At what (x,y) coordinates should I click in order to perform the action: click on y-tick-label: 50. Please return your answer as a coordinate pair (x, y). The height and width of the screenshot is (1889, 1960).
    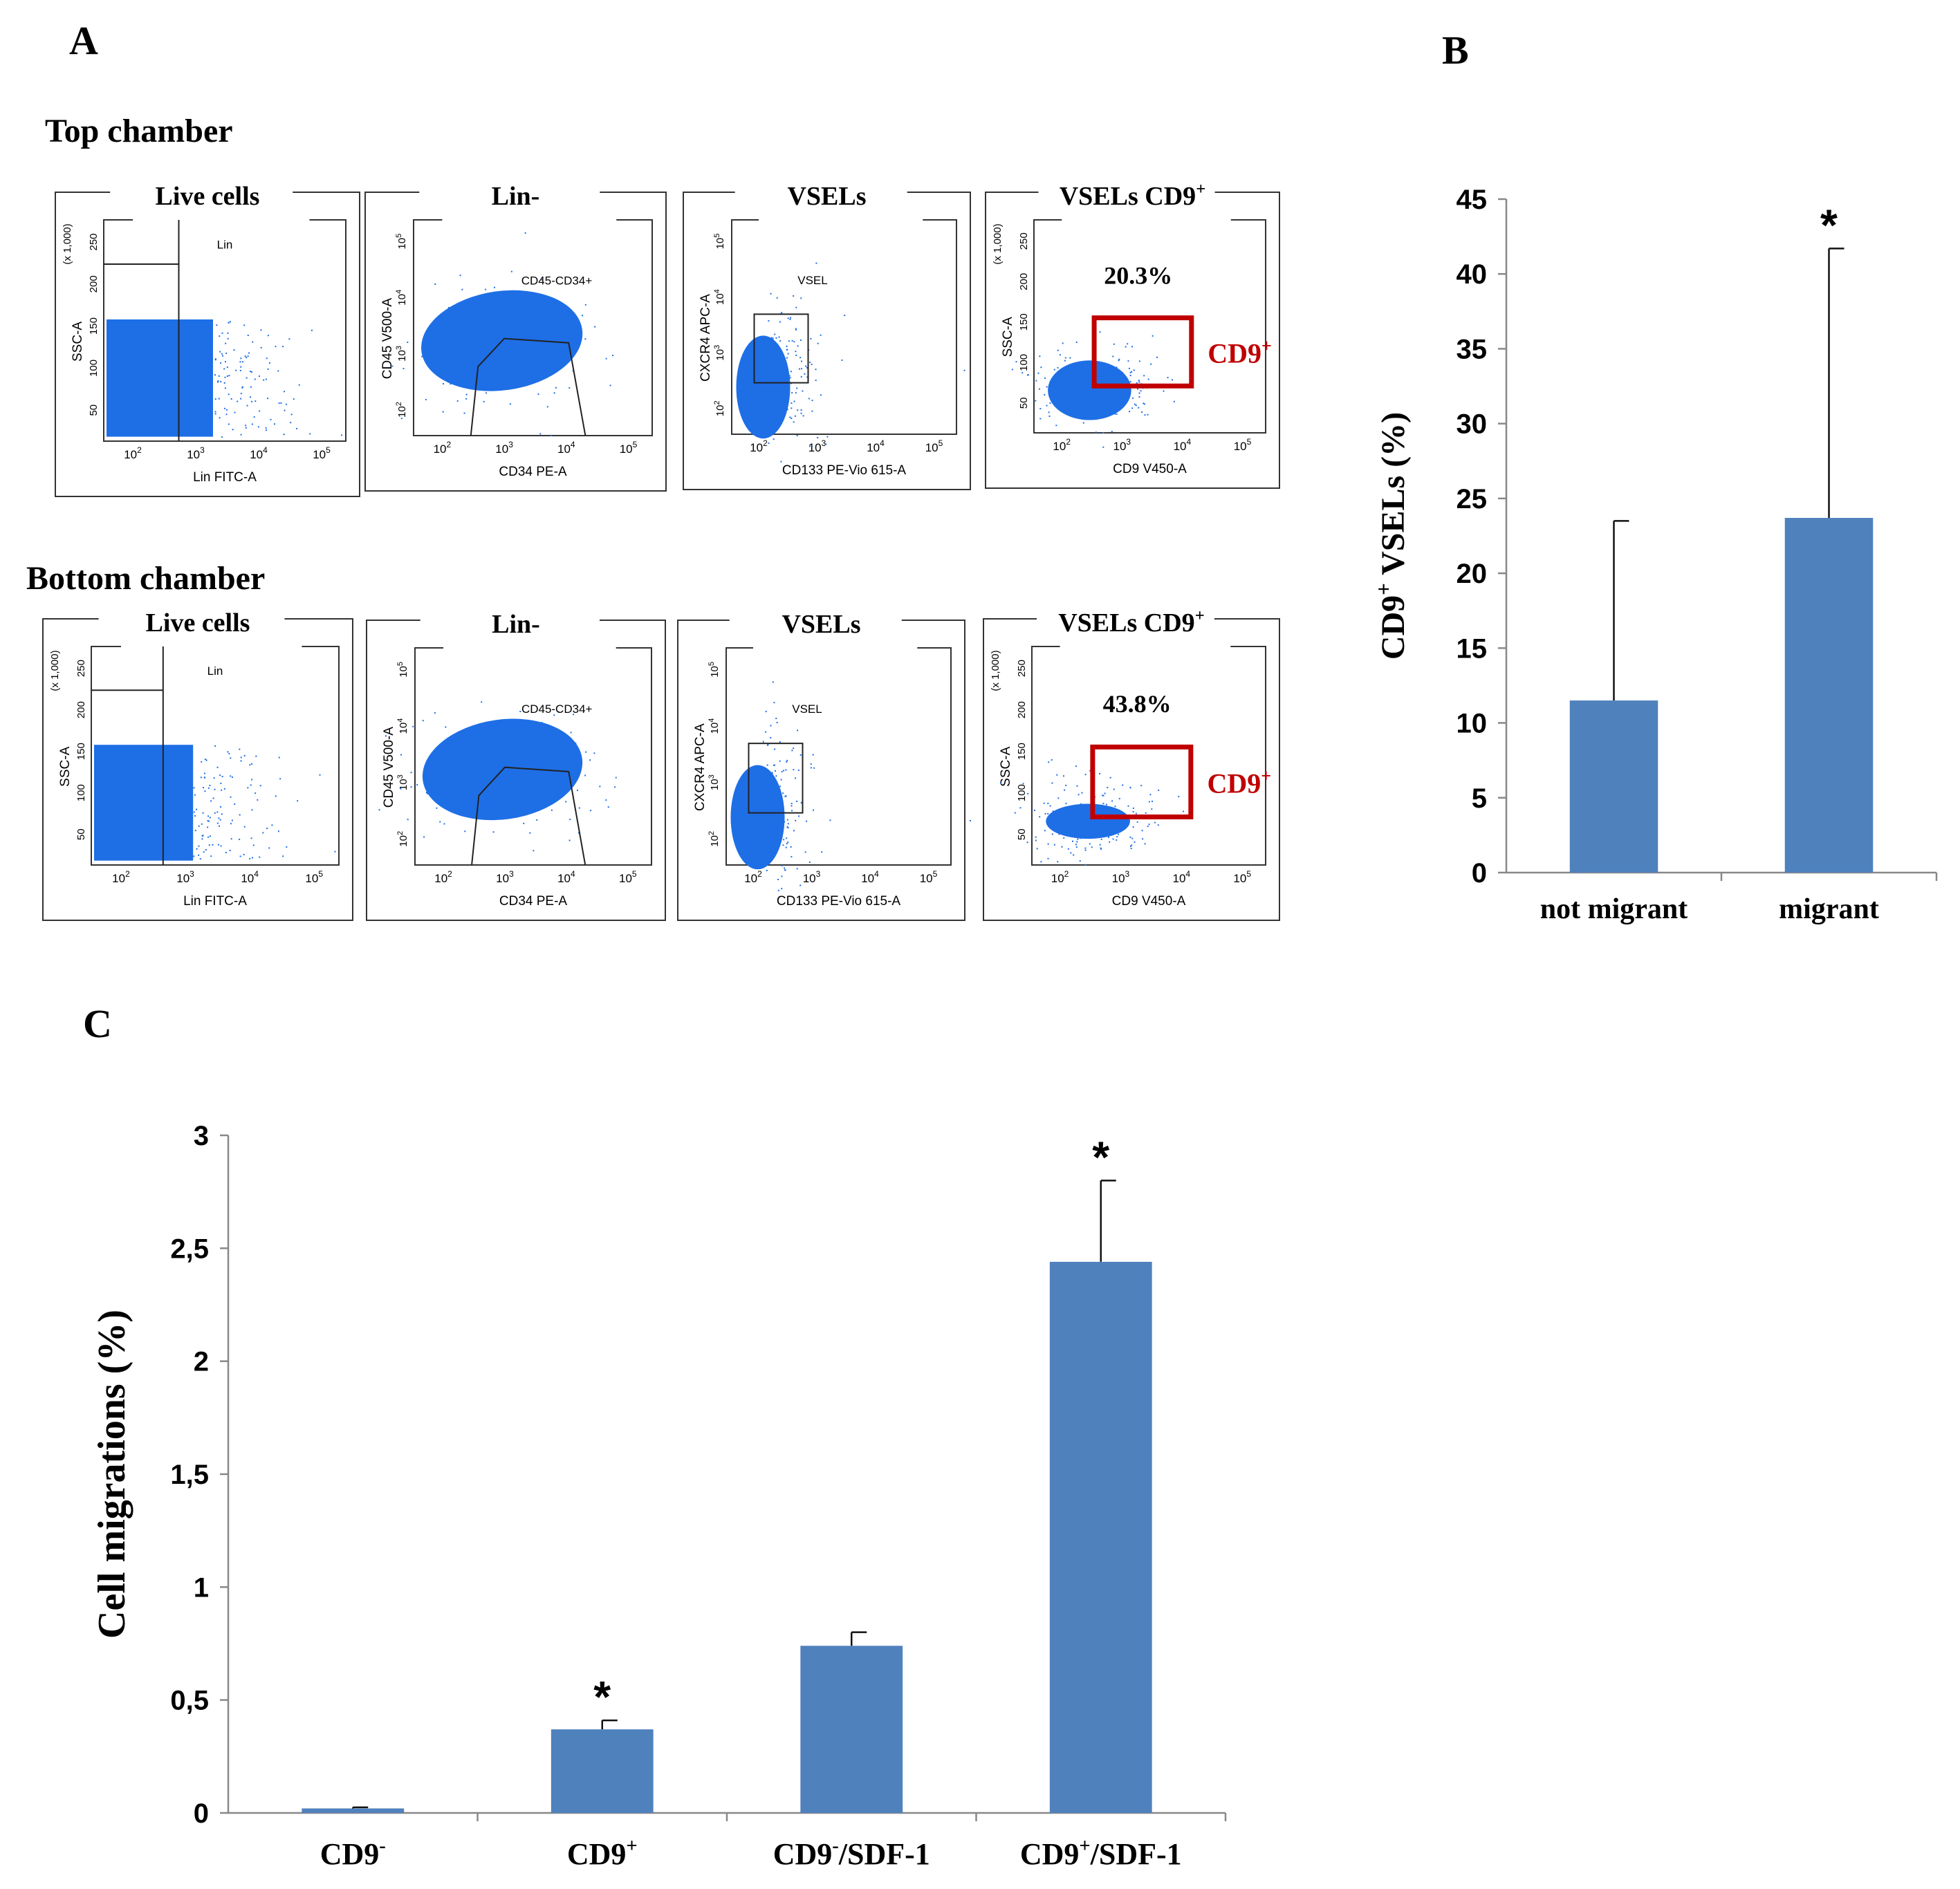
    Looking at the image, I should click on (94, 410).